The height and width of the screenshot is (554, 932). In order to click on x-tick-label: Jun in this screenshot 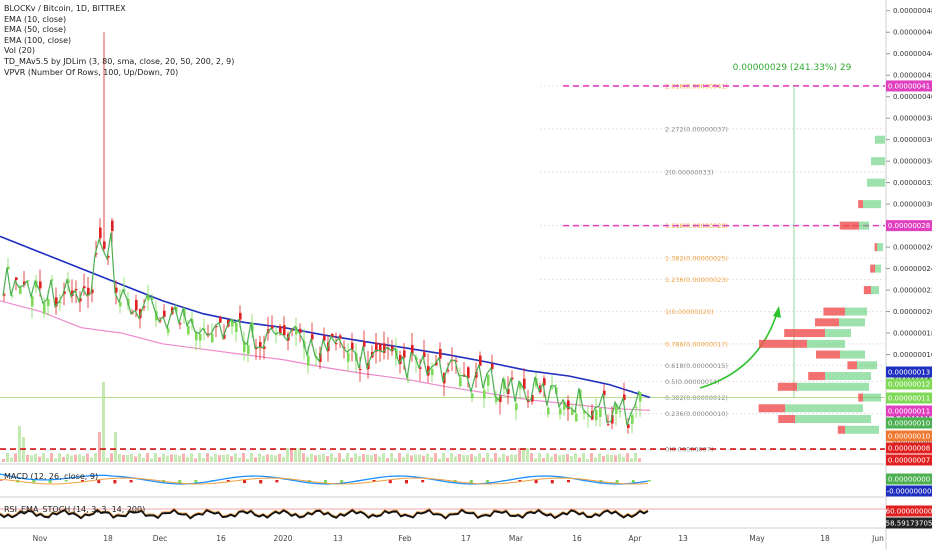, I will do `click(877, 538)`.